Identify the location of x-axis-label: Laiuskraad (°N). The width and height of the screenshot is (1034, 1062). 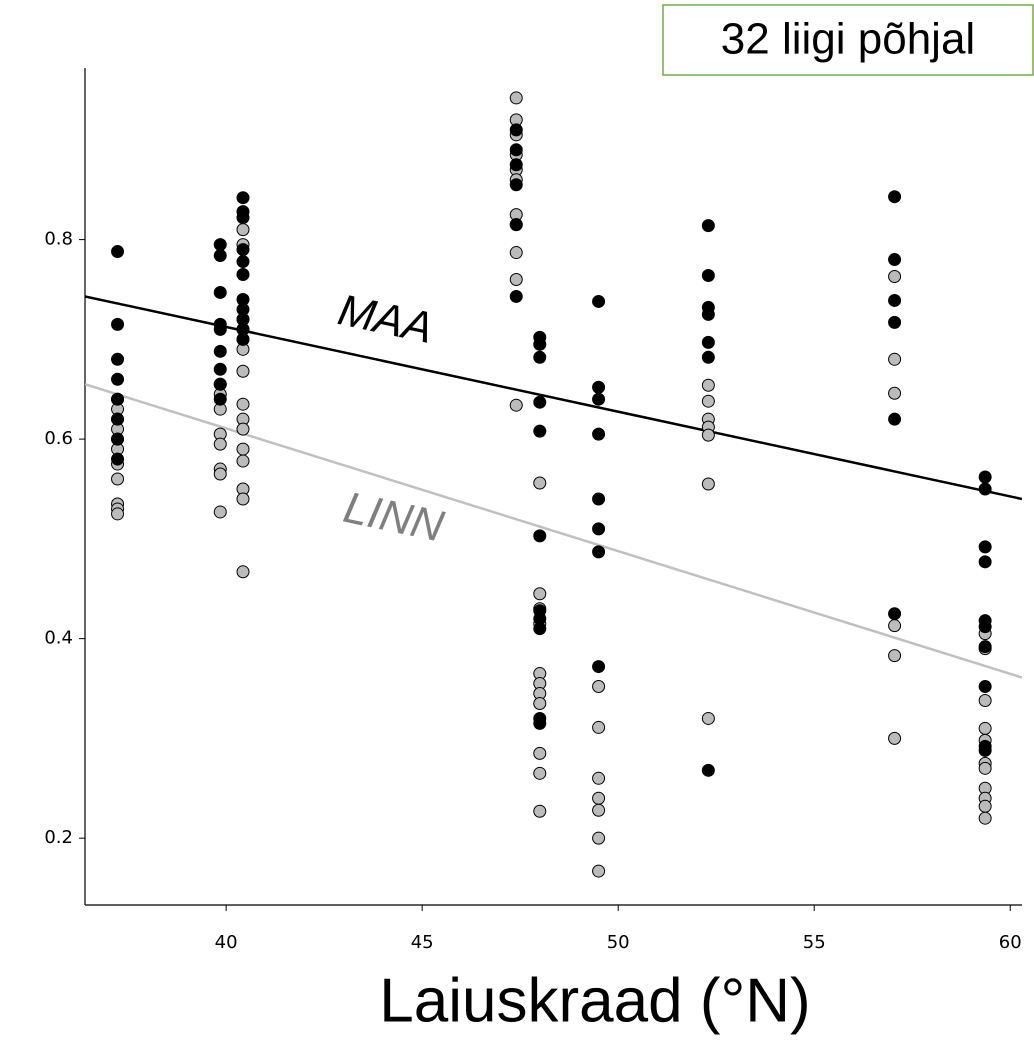
(594, 1000).